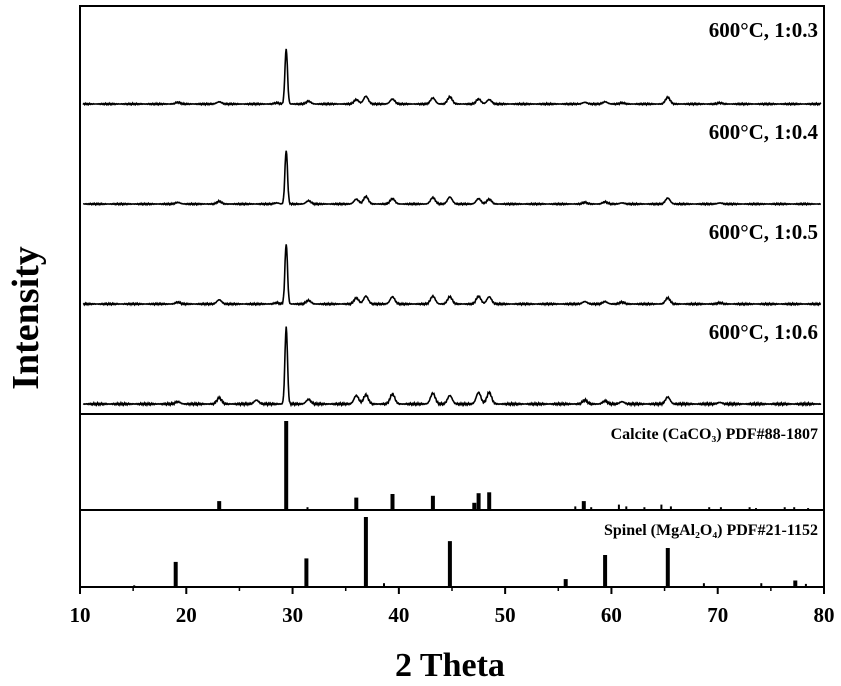 This screenshot has width=841, height=686. Describe the element at coordinates (450, 665) in the screenshot. I see `x-axis-title: 2 Theta` at that location.